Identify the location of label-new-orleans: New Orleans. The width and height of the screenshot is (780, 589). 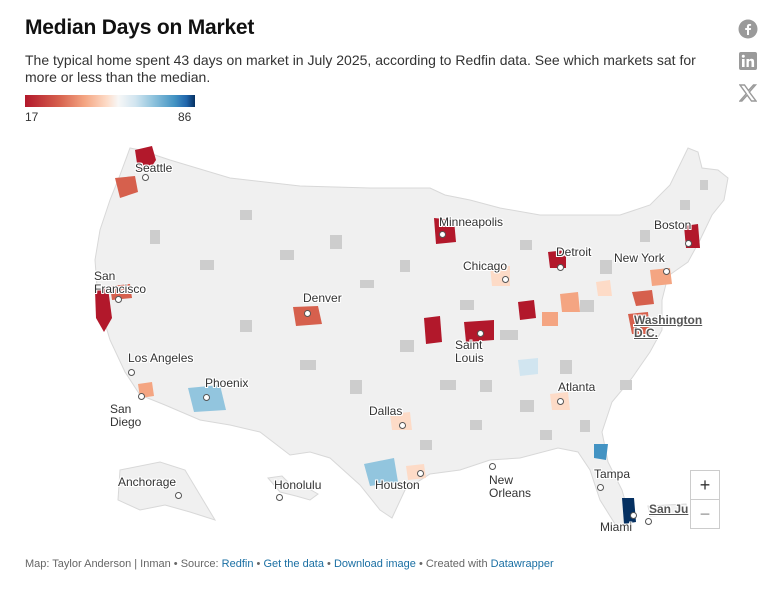
(510, 486).